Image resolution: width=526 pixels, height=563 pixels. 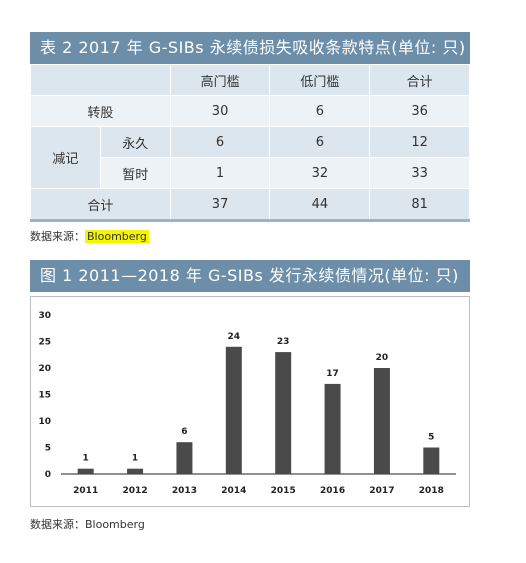 I want to click on row-group-label: 减记, so click(x=65, y=157).